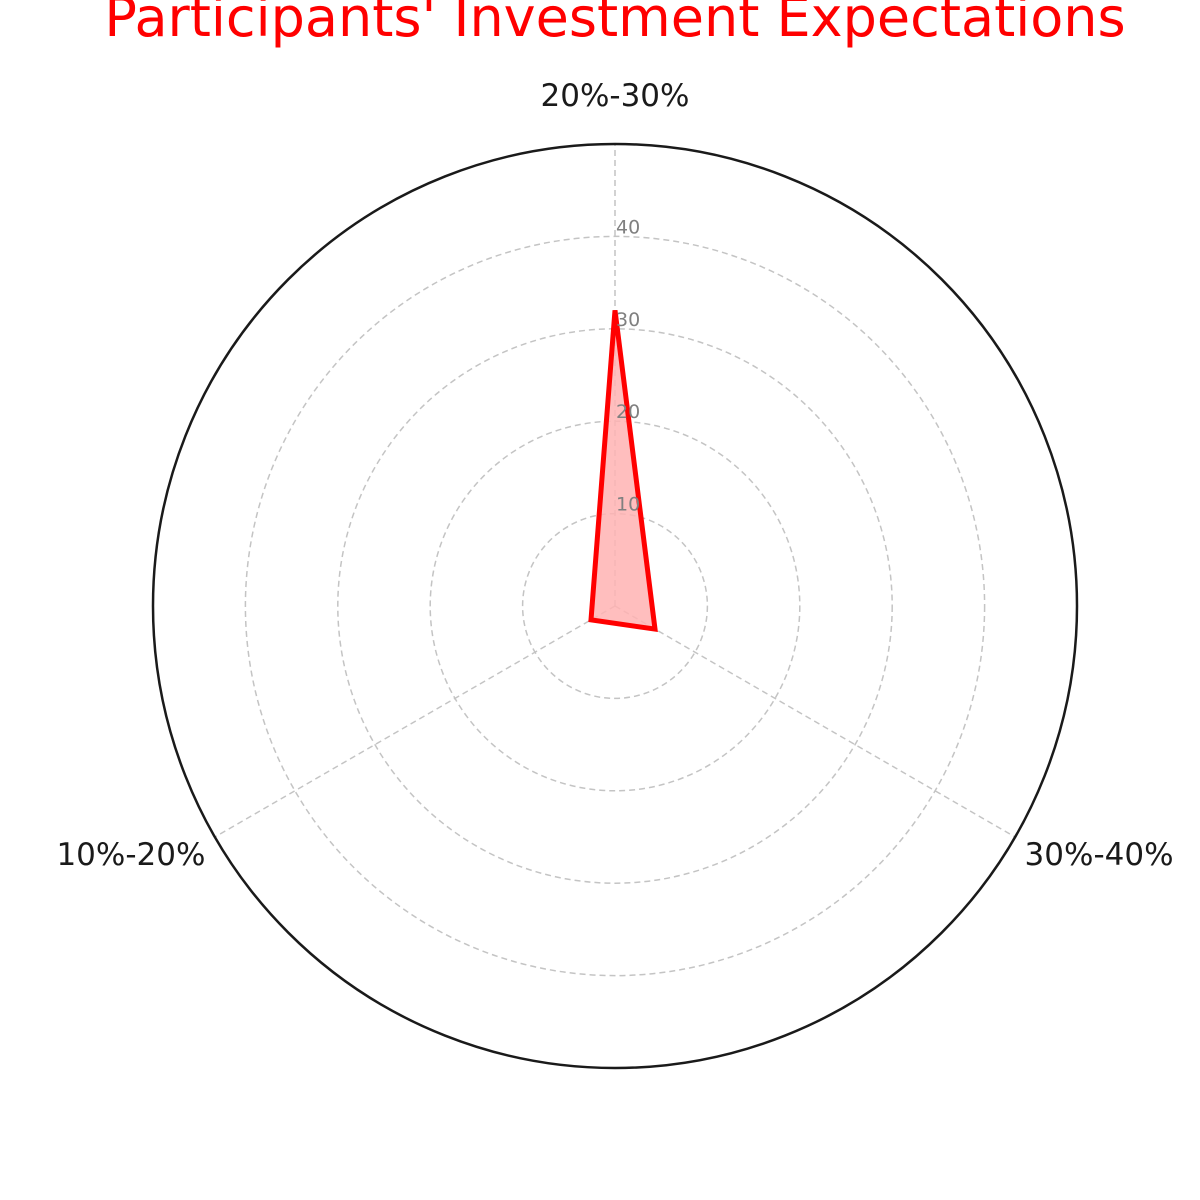 This screenshot has width=1200, height=1200. What do you see at coordinates (130, 855) in the screenshot?
I see `category-label: 10%-20%` at bounding box center [130, 855].